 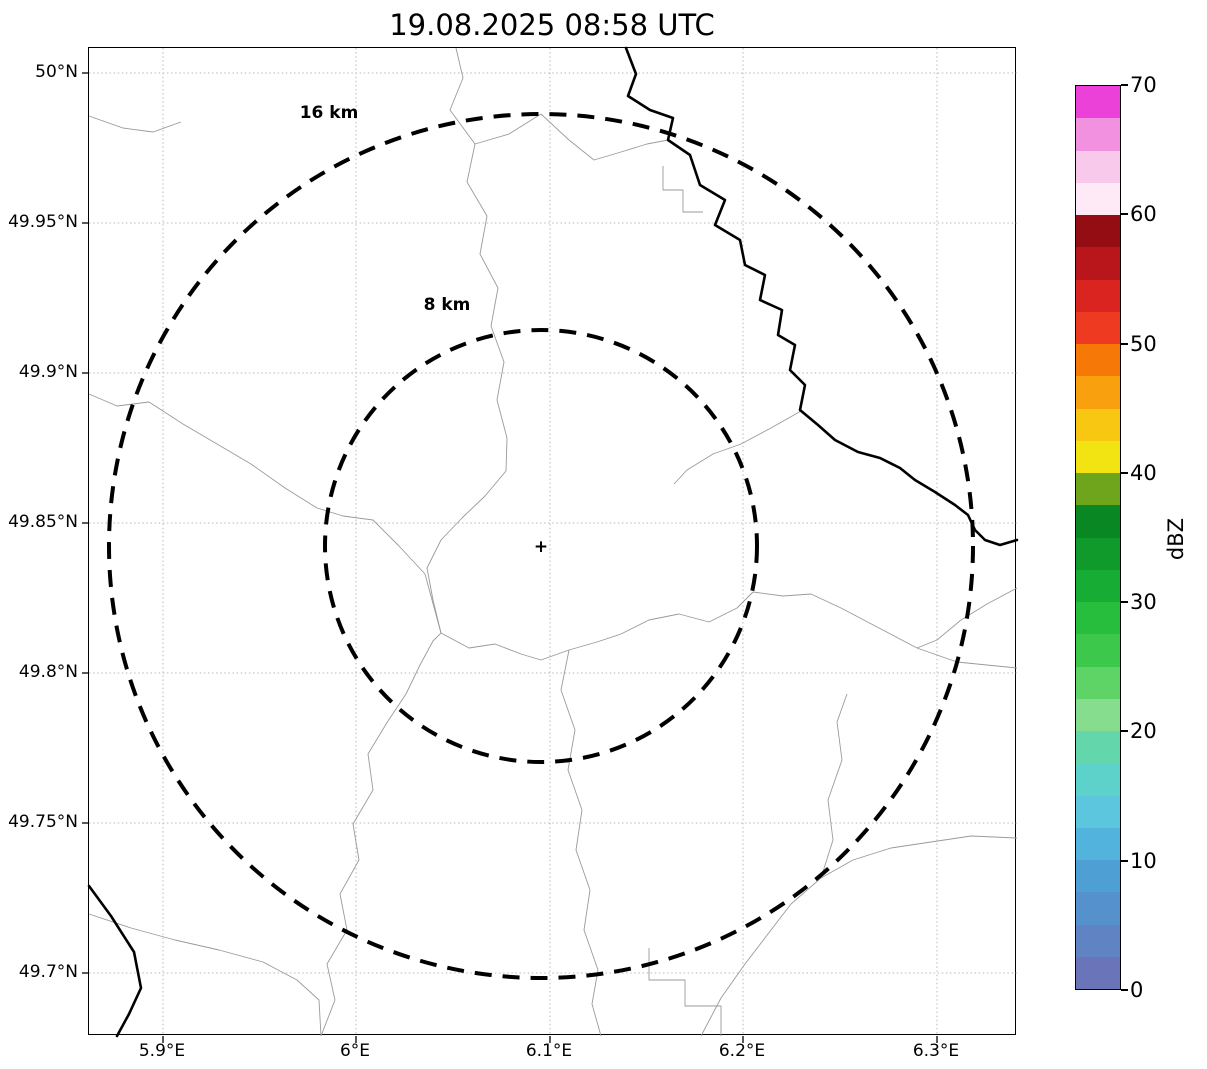 I want to click on x-tick-label: 6.2°E, so click(x=742, y=1051).